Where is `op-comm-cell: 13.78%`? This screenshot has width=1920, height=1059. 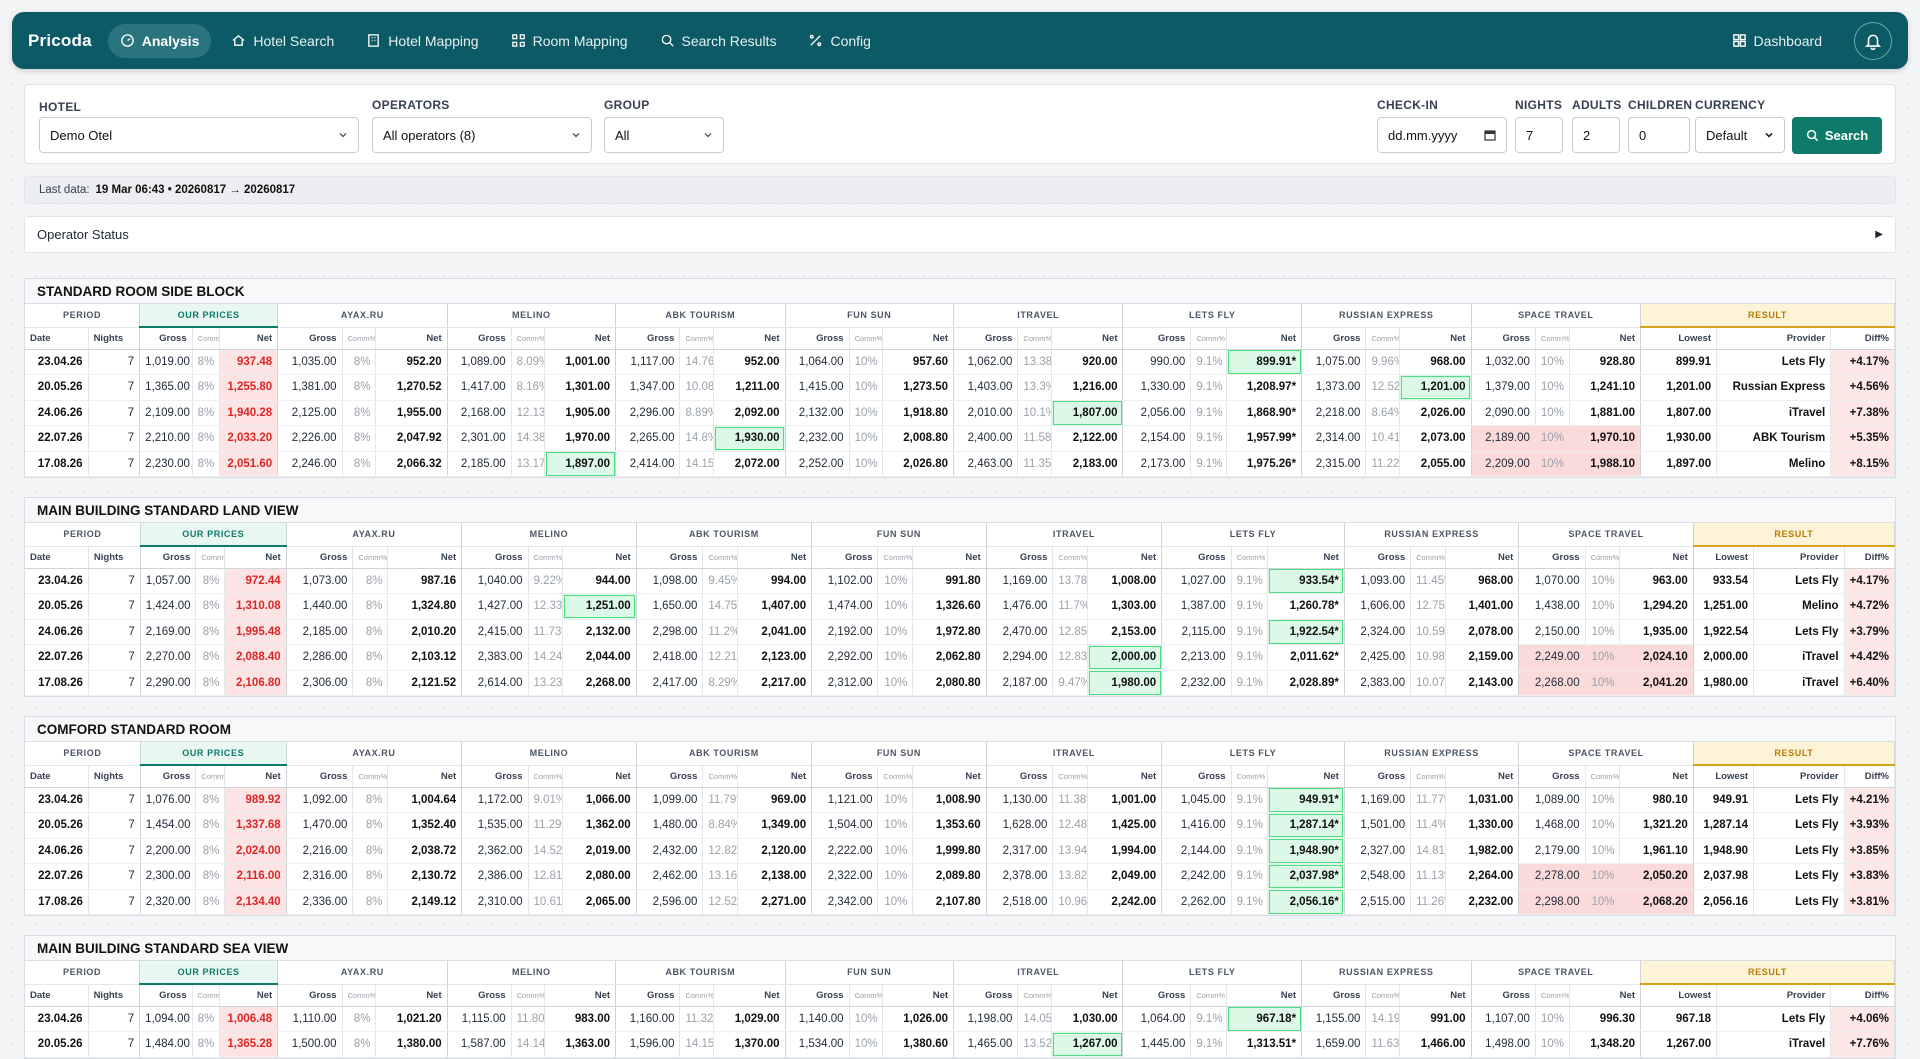 op-comm-cell: 13.78% is located at coordinates (1070, 581).